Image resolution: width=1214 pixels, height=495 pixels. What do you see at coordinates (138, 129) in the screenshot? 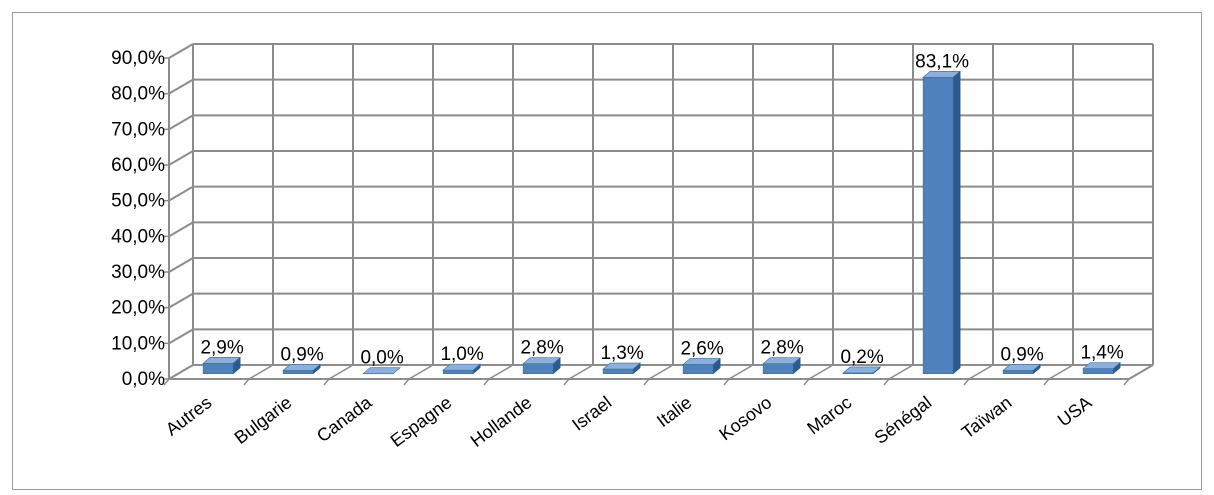
I see `y-tick-label: 70,0%` at bounding box center [138, 129].